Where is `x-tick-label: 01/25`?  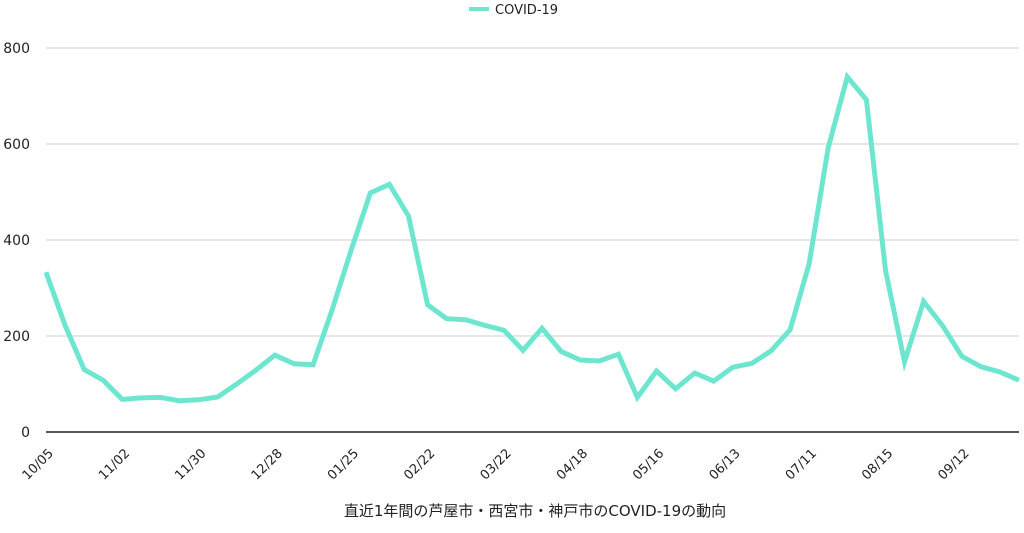 x-tick-label: 01/25 is located at coordinates (343, 464).